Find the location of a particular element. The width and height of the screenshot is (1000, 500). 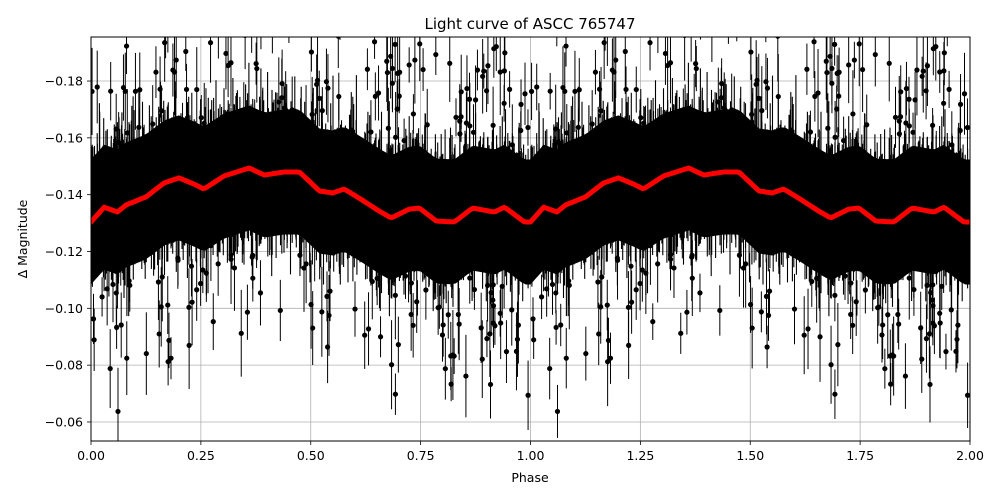

x-tick-label: 1.75 is located at coordinates (860, 455).